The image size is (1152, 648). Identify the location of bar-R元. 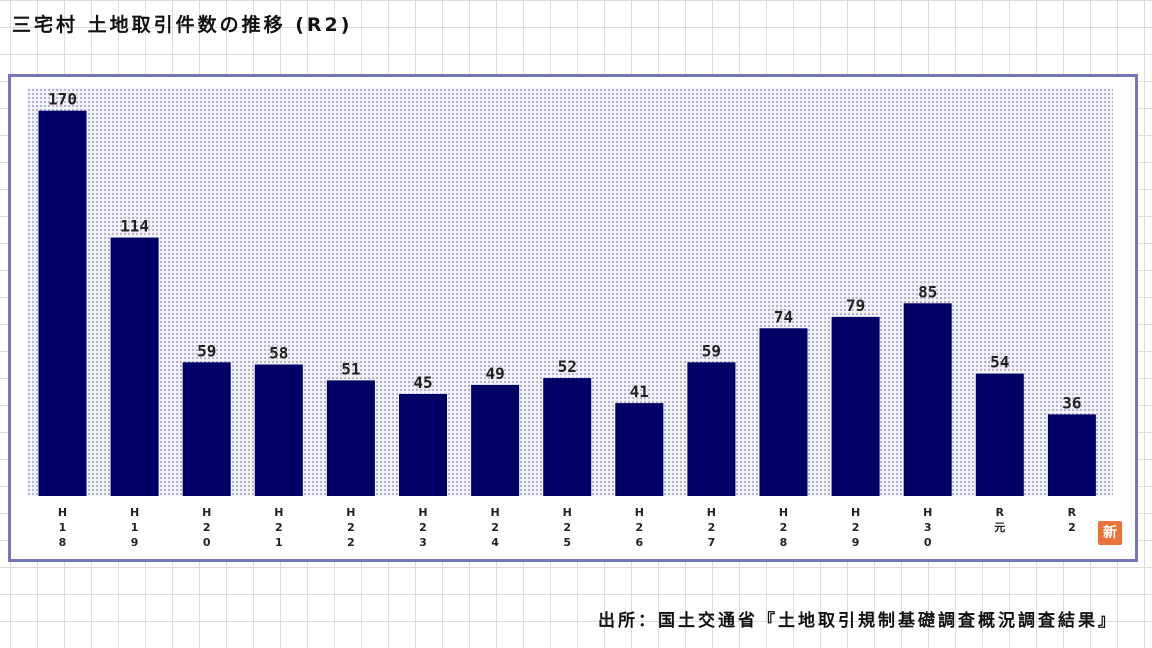
(999, 434).